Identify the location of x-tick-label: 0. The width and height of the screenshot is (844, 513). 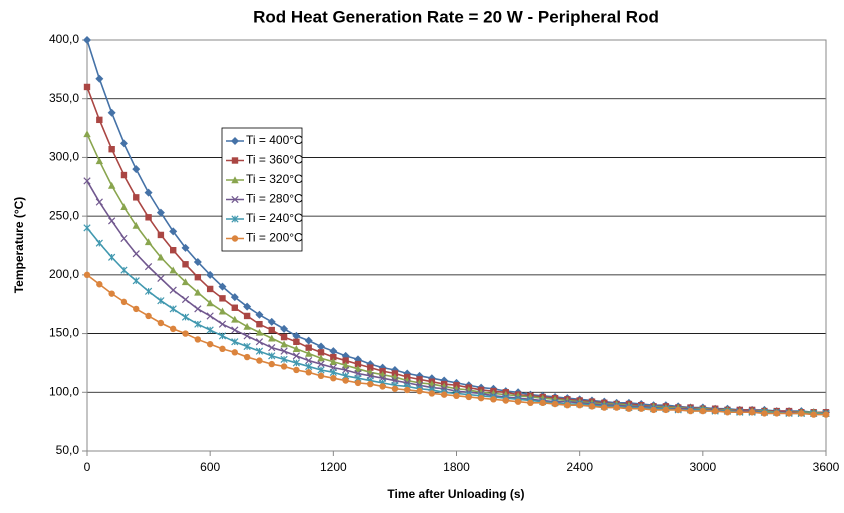
(87, 467).